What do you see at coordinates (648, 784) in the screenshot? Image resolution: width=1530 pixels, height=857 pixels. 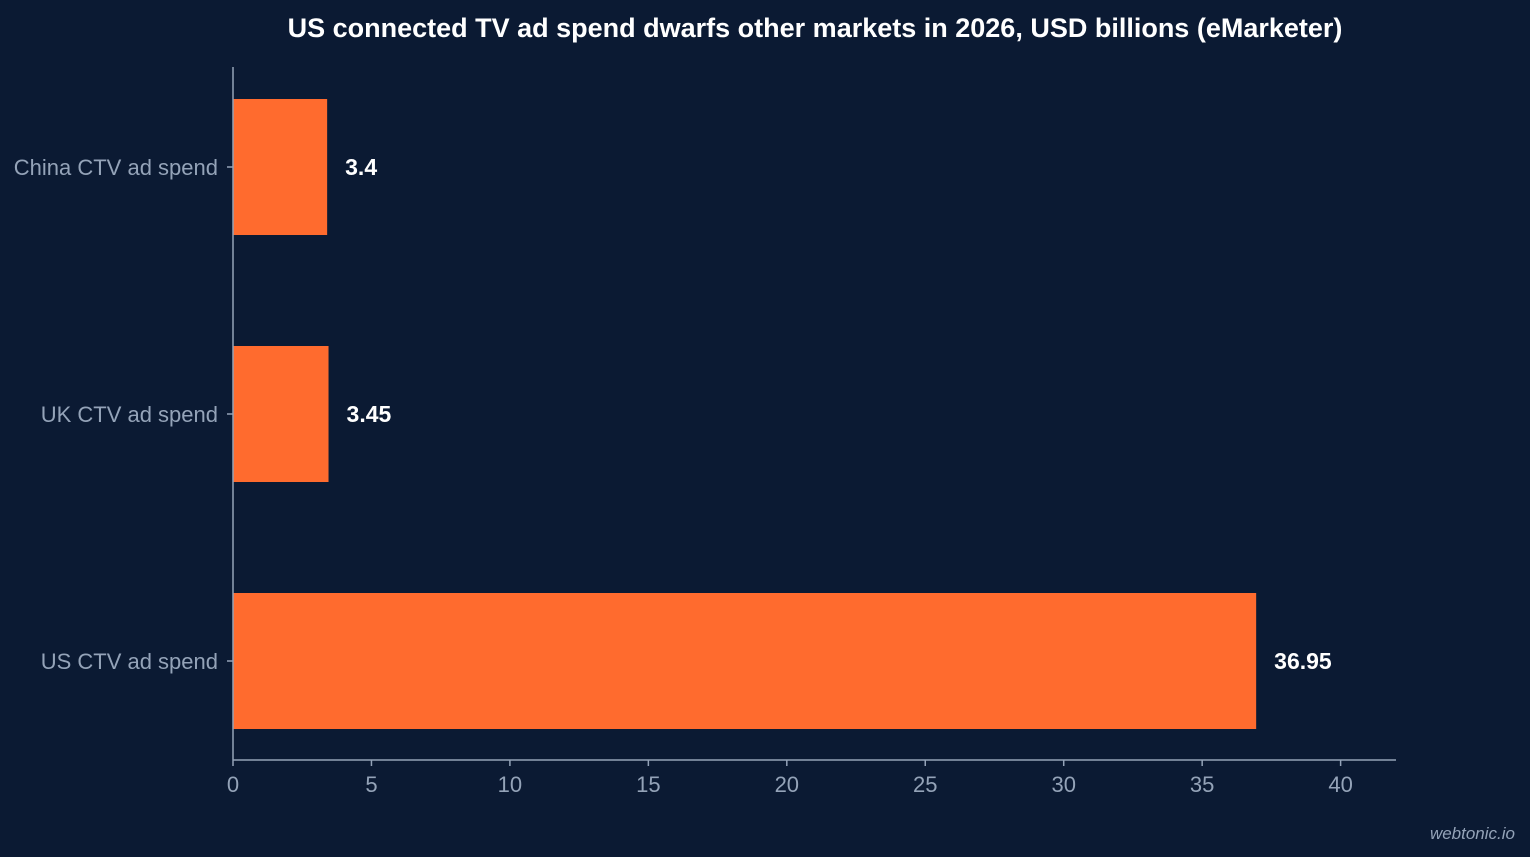 I see `x-tick-label: 15` at bounding box center [648, 784].